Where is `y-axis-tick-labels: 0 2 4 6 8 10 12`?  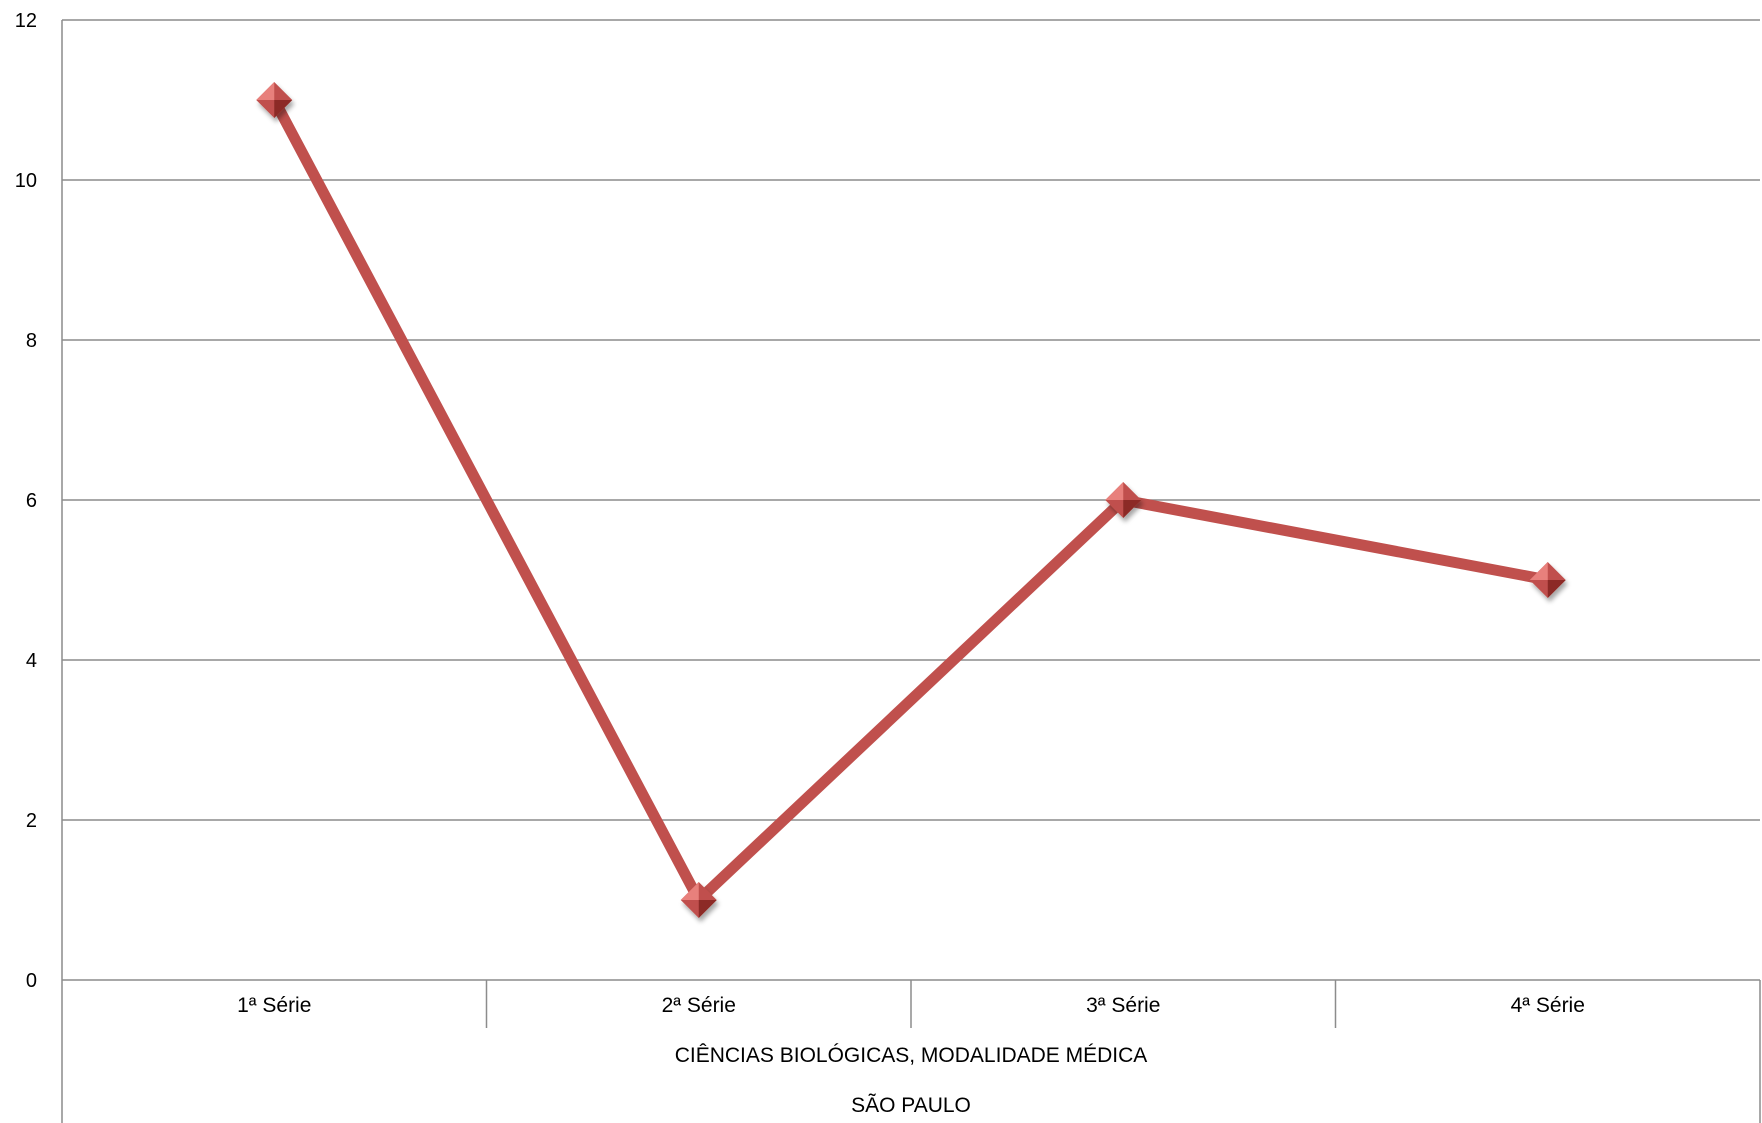 y-axis-tick-labels: 0 2 4 6 8 10 12 is located at coordinates (26, 501).